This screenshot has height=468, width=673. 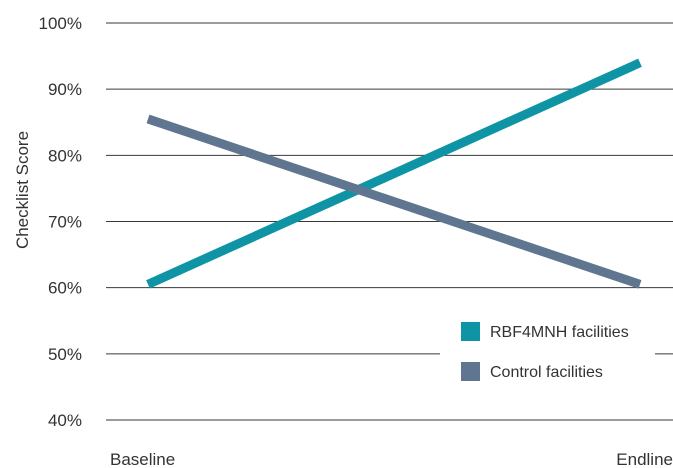 What do you see at coordinates (60, 23) in the screenshot?
I see `y-tick-label-100: 100%` at bounding box center [60, 23].